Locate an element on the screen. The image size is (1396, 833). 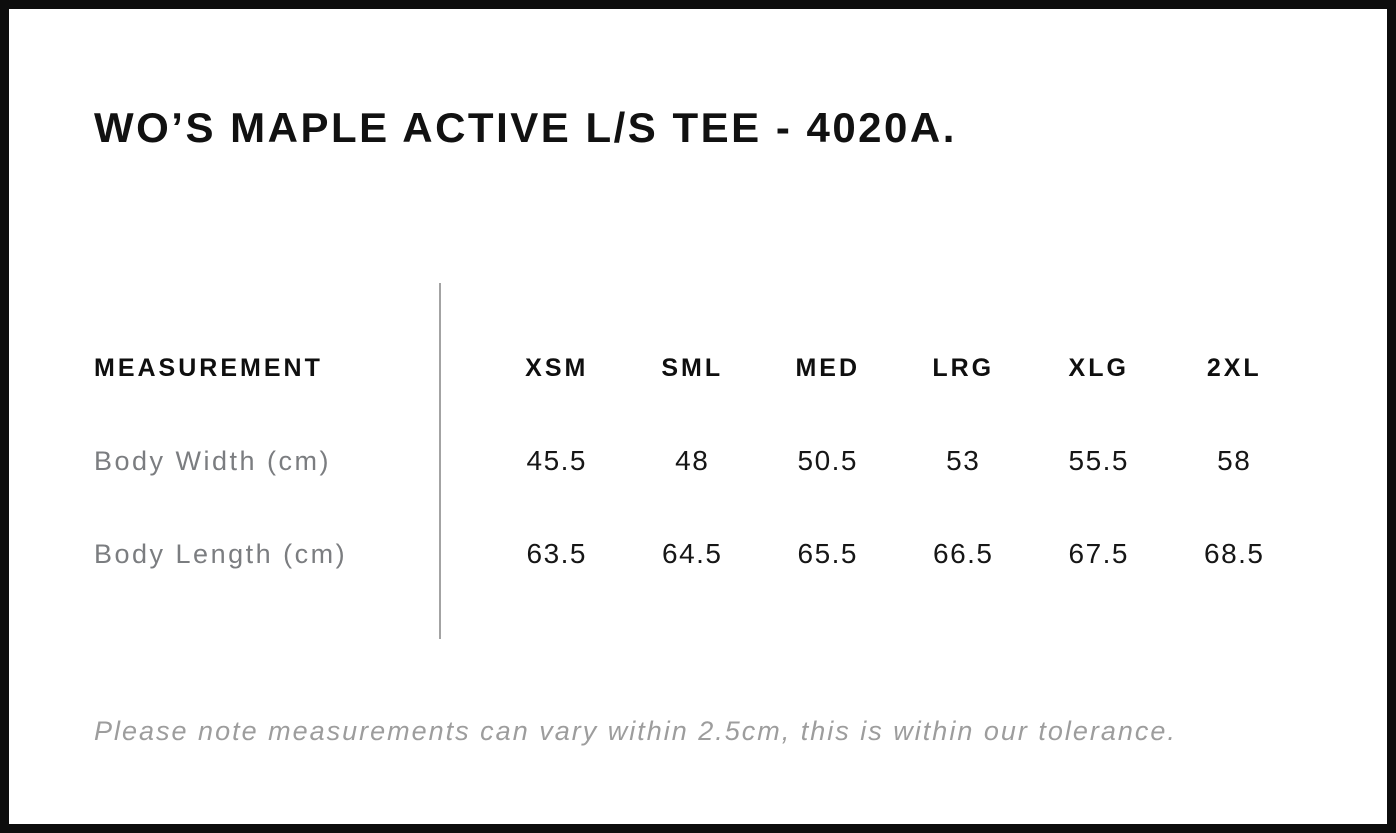
row-label-body-length: Body Length (cm) is located at coordinates (221, 554).